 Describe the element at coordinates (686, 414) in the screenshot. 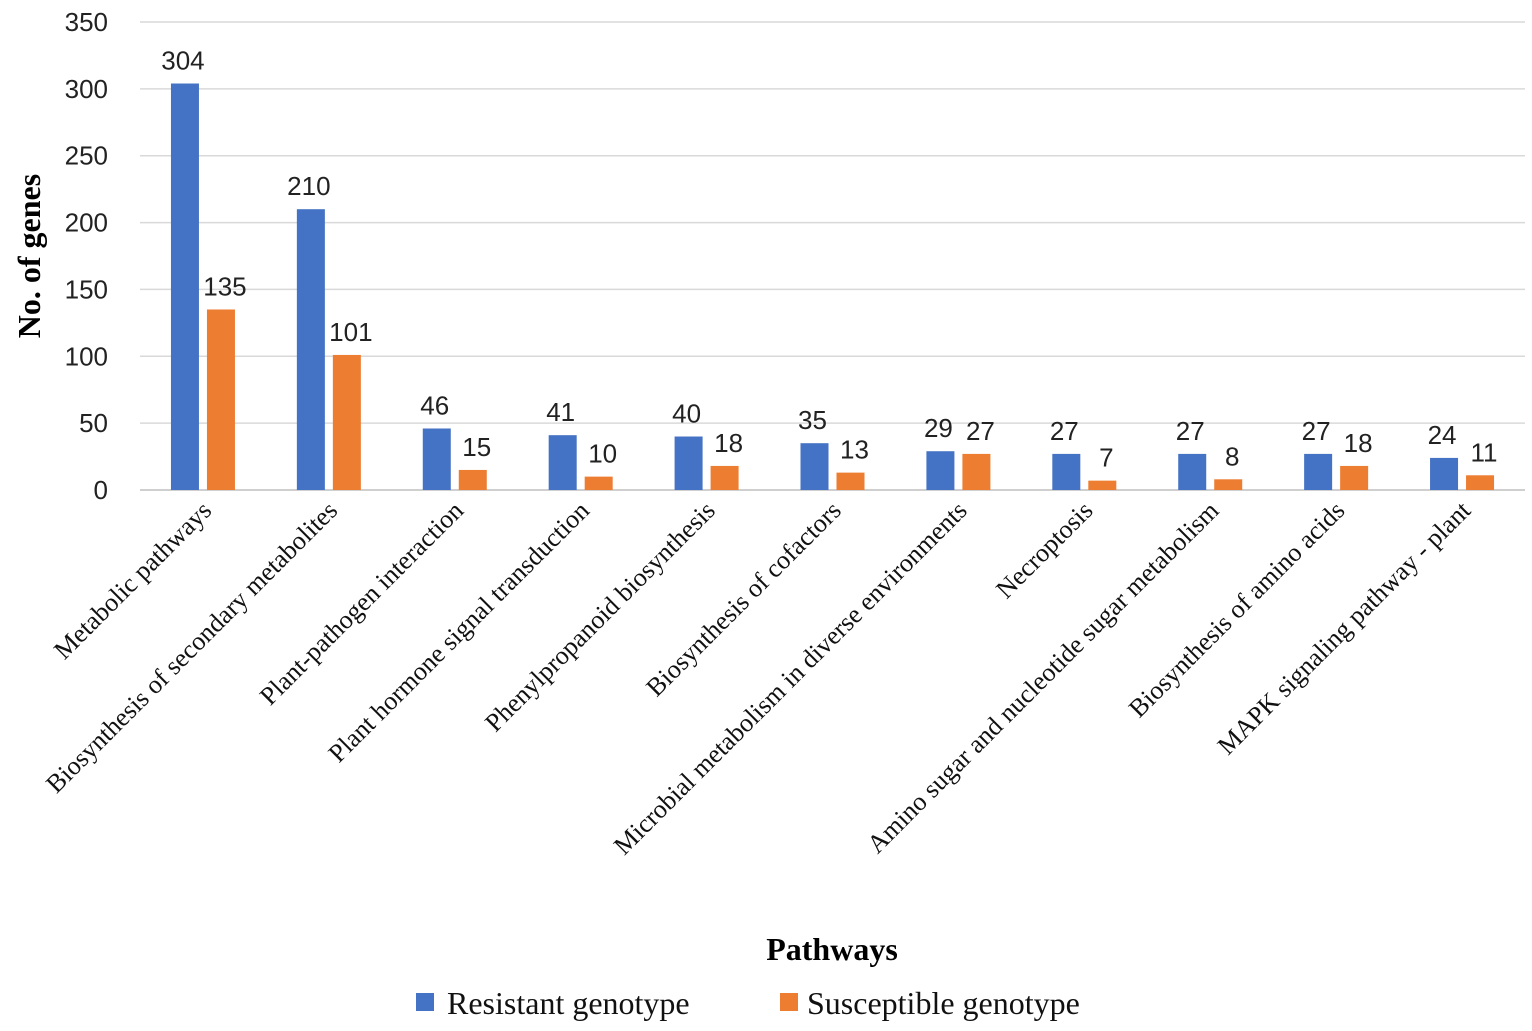

I see `data-label-resistant: 40` at that location.